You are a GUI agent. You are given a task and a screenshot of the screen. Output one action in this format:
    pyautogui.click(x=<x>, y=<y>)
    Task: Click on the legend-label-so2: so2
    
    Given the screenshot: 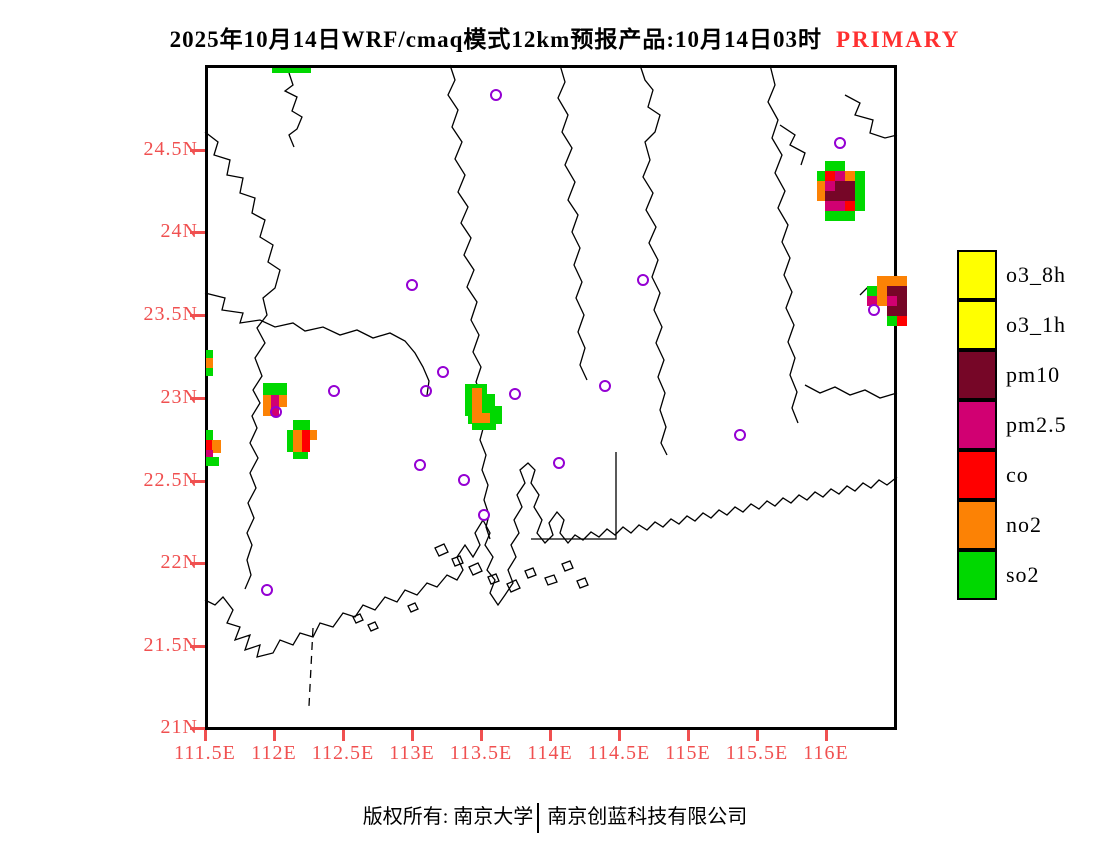 What is the action you would take?
    pyautogui.click(x=1023, y=574)
    